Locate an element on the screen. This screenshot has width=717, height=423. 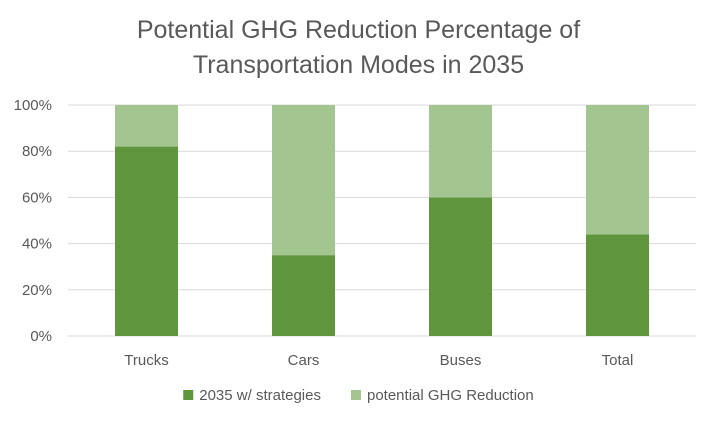
chart-title-line-1: Potential GHG Reduction Percentage of is located at coordinates (358, 30).